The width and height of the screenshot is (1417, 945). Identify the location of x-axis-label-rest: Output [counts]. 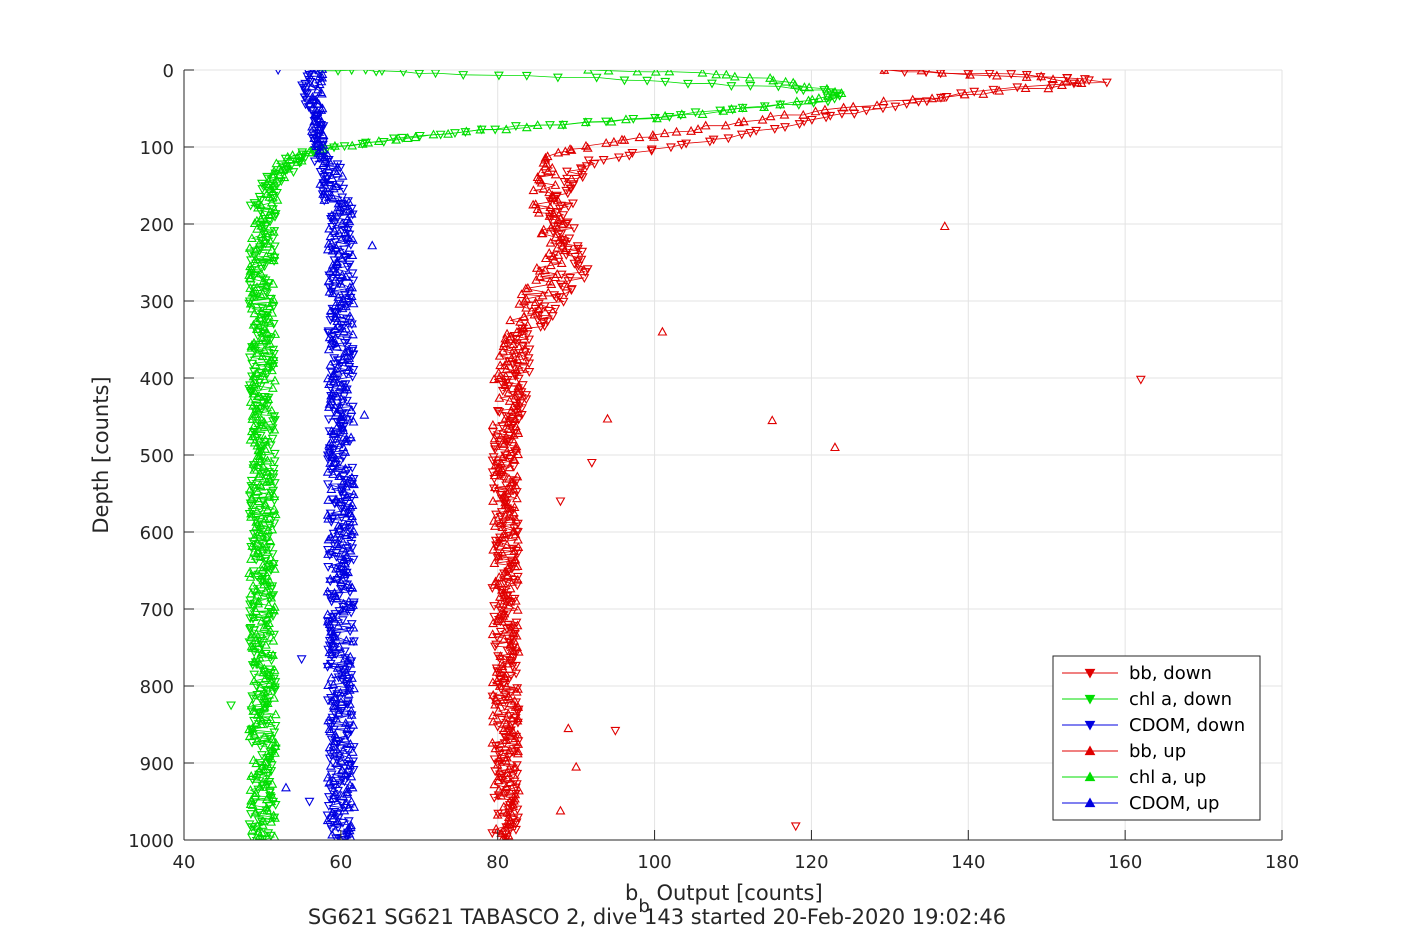
(736, 893).